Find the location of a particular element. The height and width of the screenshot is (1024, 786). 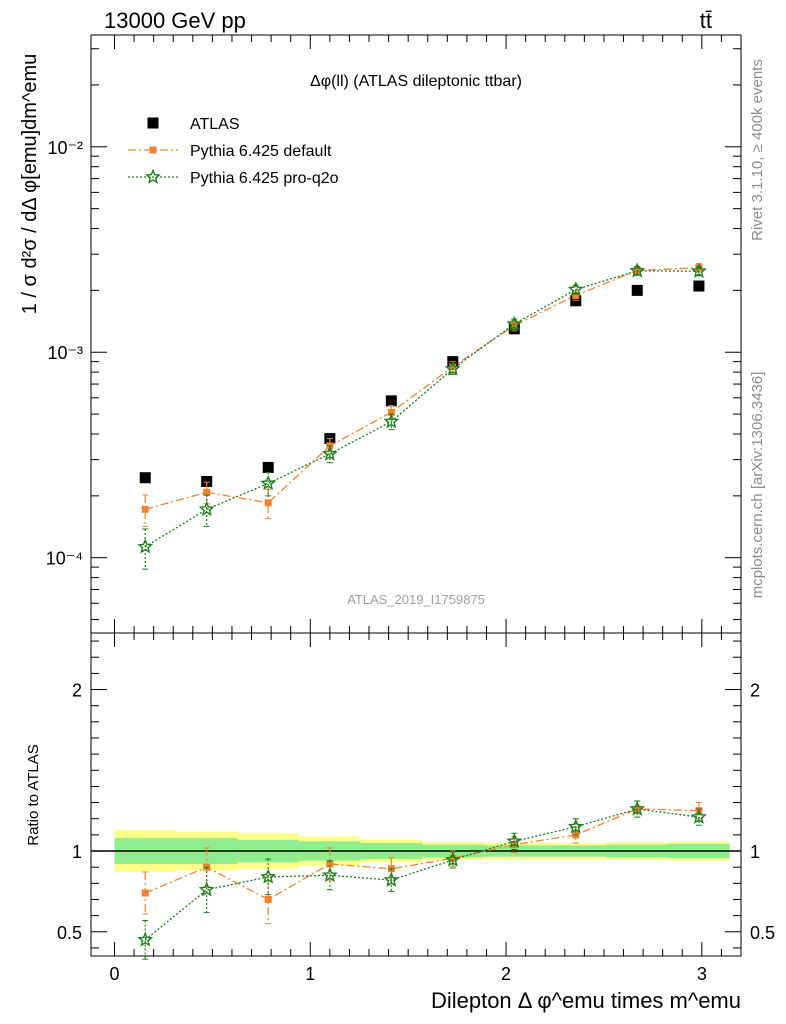

legend-entry-label: ATLAS is located at coordinates (215, 124).